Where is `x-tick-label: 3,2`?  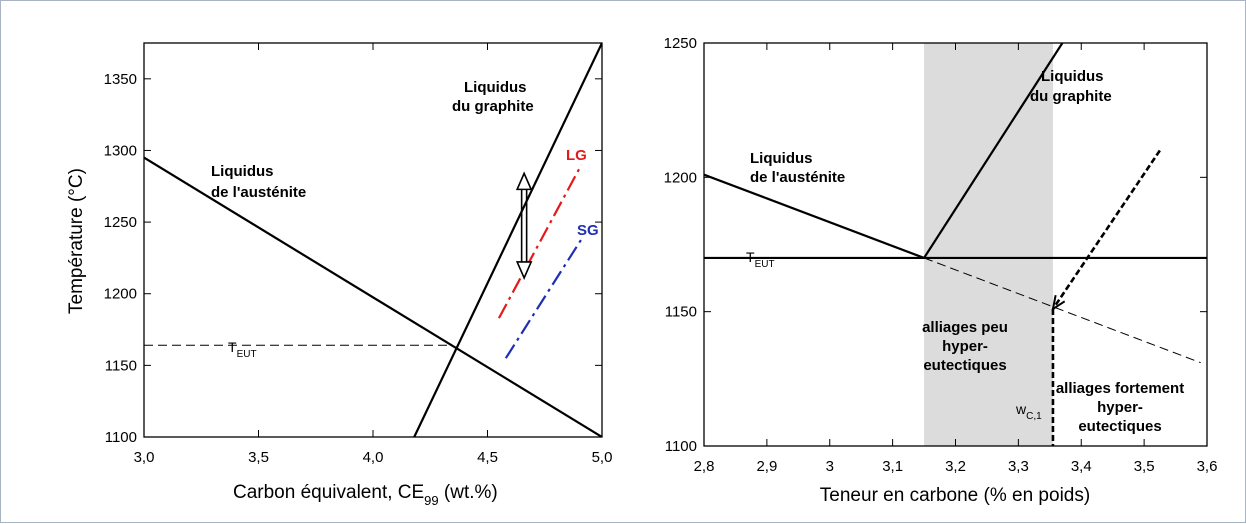
x-tick-label: 3,2 is located at coordinates (955, 466).